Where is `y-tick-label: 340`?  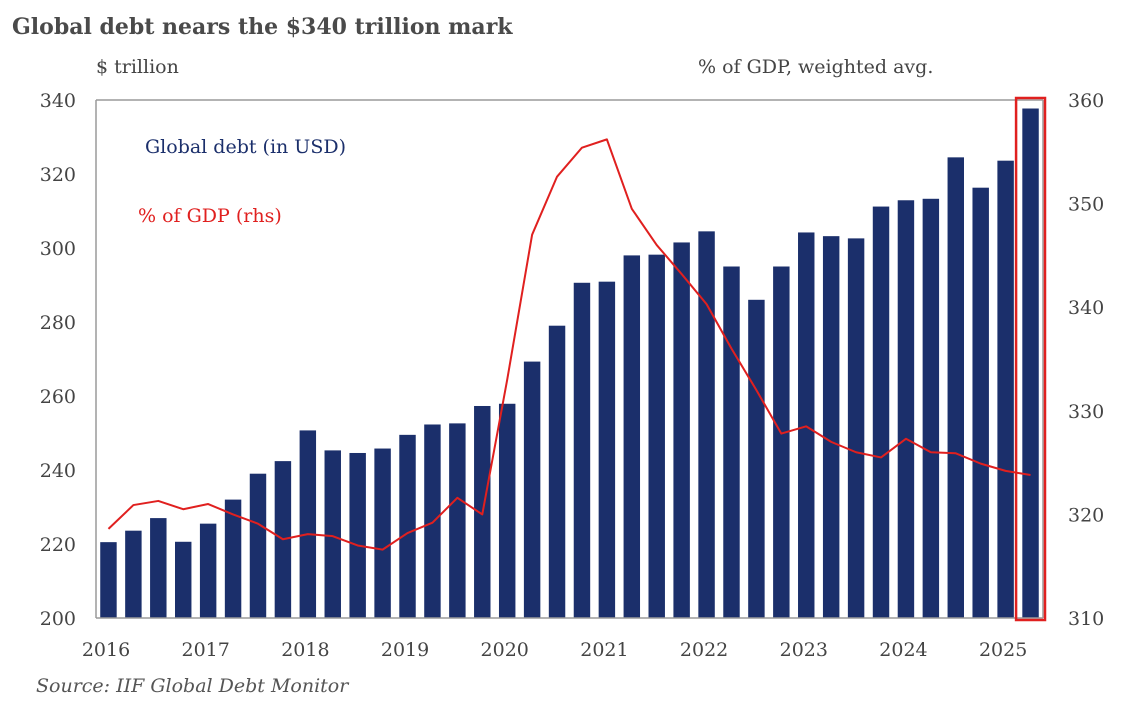 y-tick-label: 340 is located at coordinates (58, 101).